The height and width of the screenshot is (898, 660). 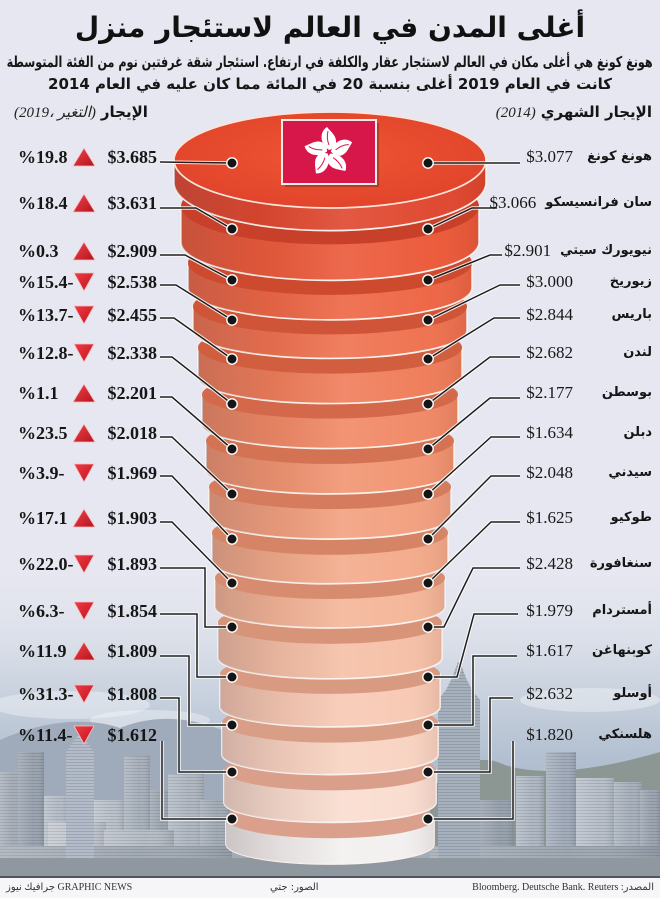 I want to click on footer-credit: GRAPHIC NEWS جرافيك نيوز, so click(x=69, y=887).